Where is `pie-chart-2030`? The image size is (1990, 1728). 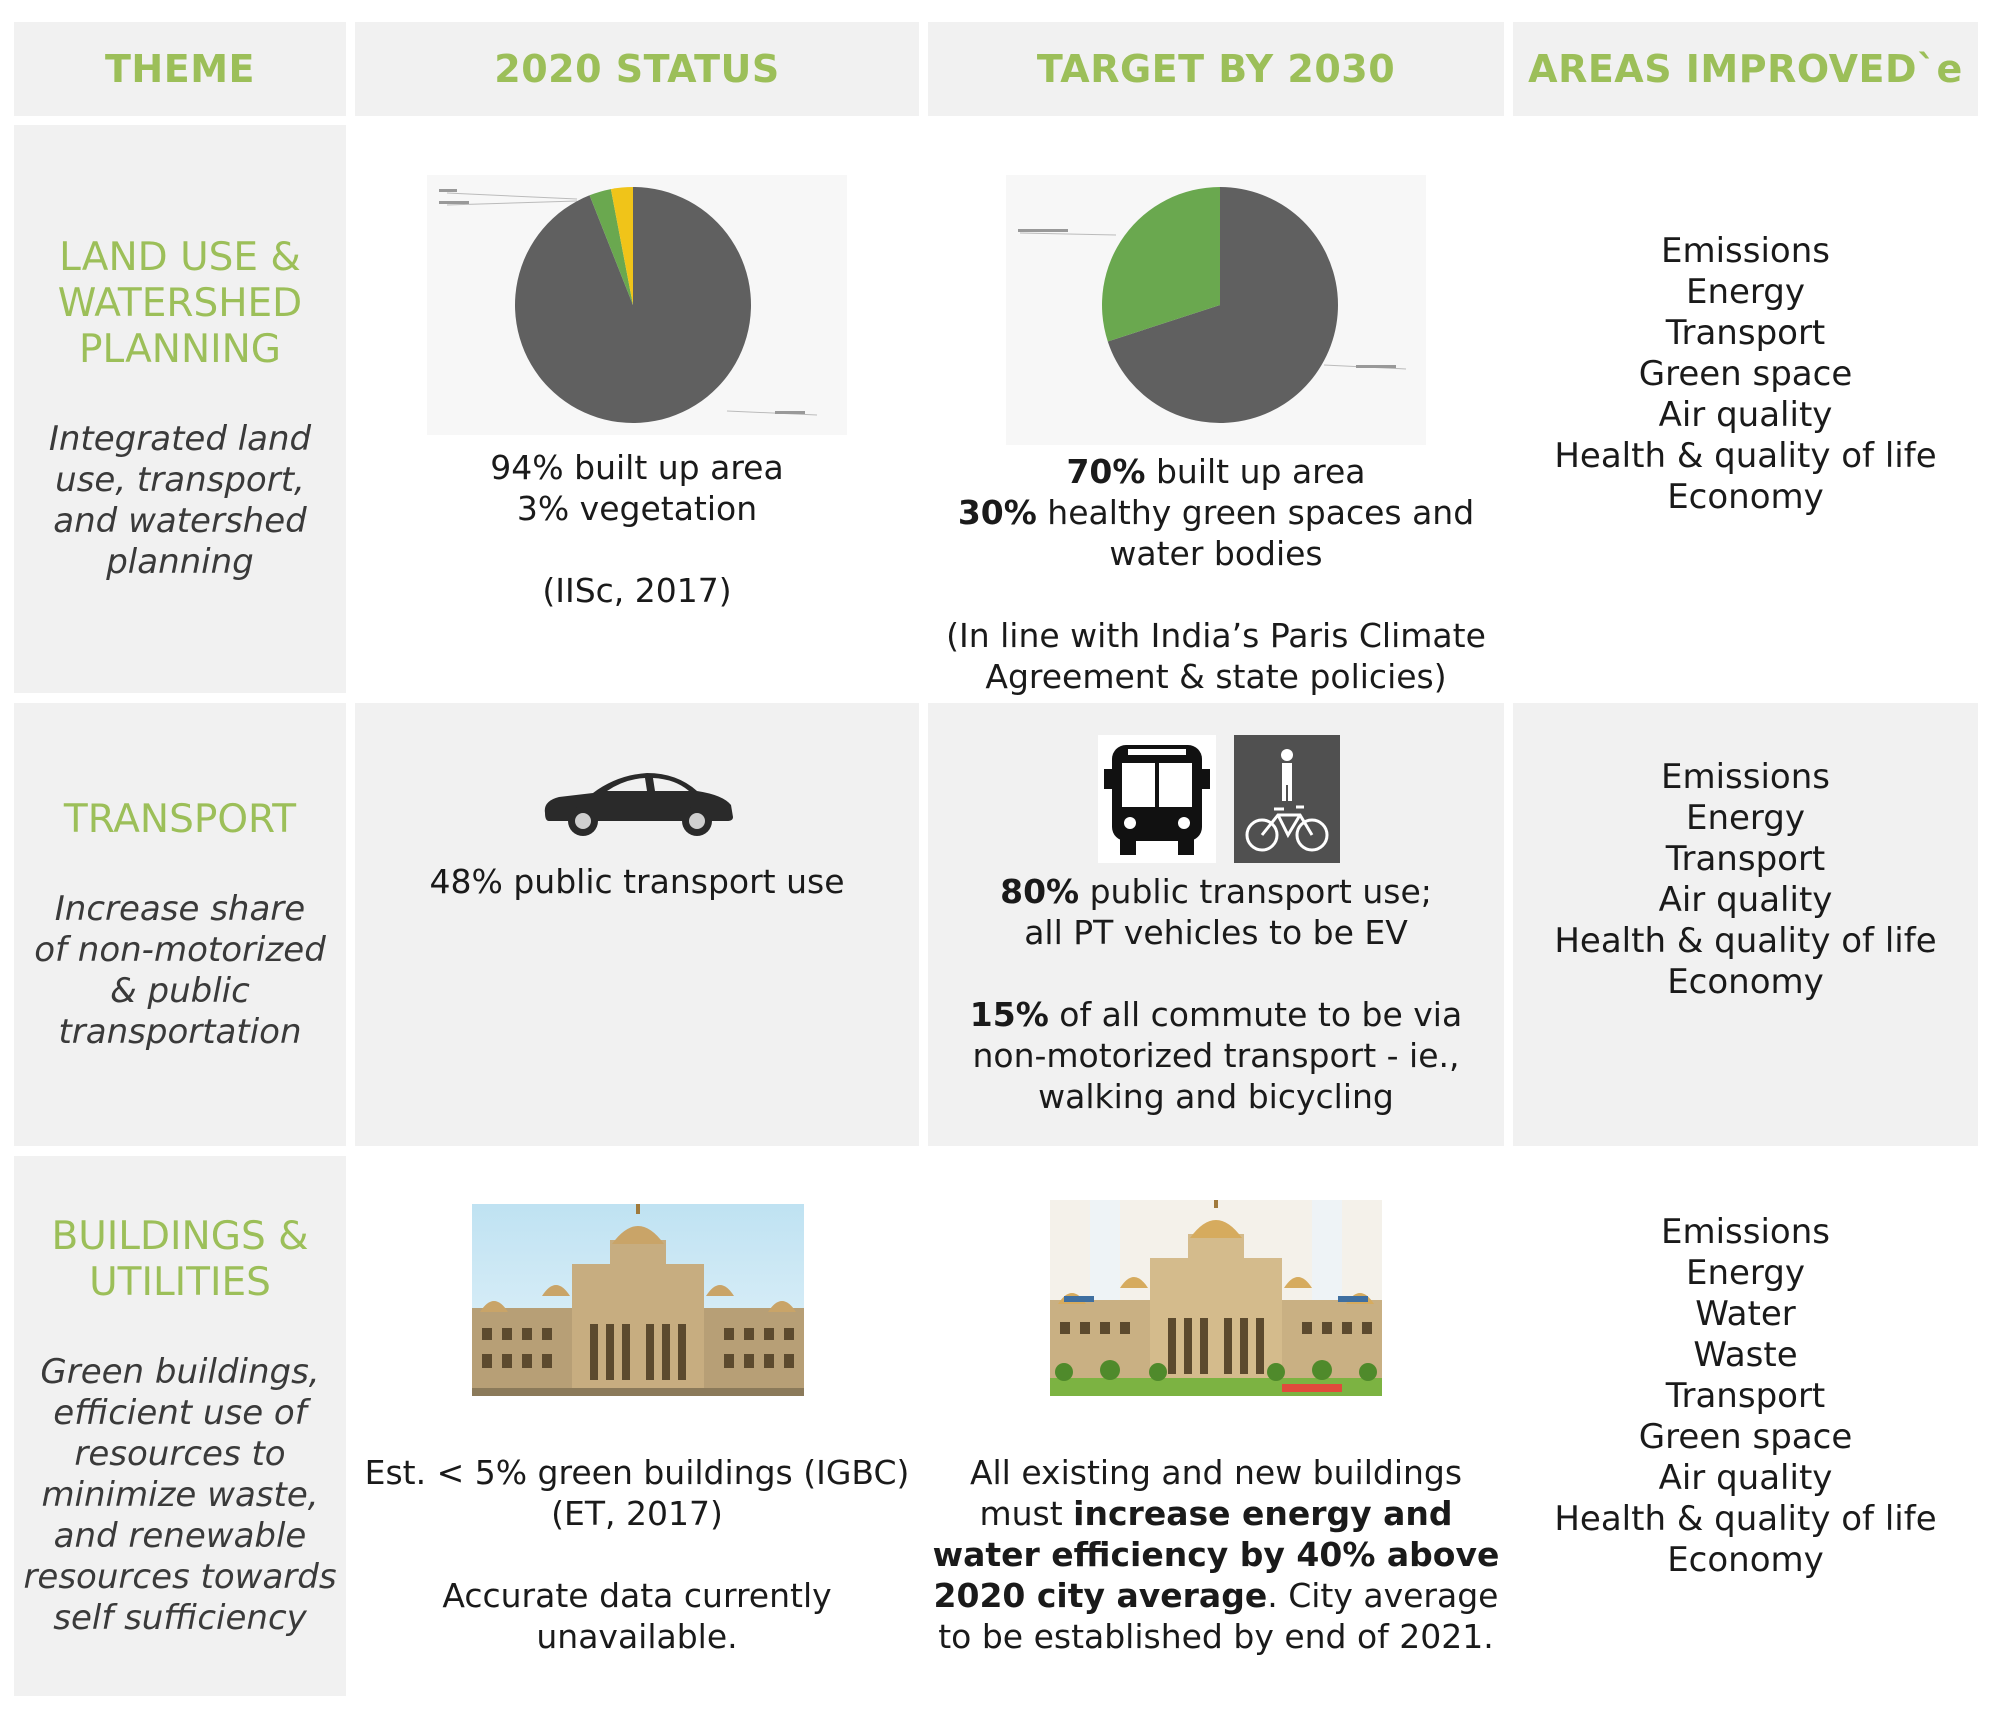 pie-chart-2030 is located at coordinates (1216, 310).